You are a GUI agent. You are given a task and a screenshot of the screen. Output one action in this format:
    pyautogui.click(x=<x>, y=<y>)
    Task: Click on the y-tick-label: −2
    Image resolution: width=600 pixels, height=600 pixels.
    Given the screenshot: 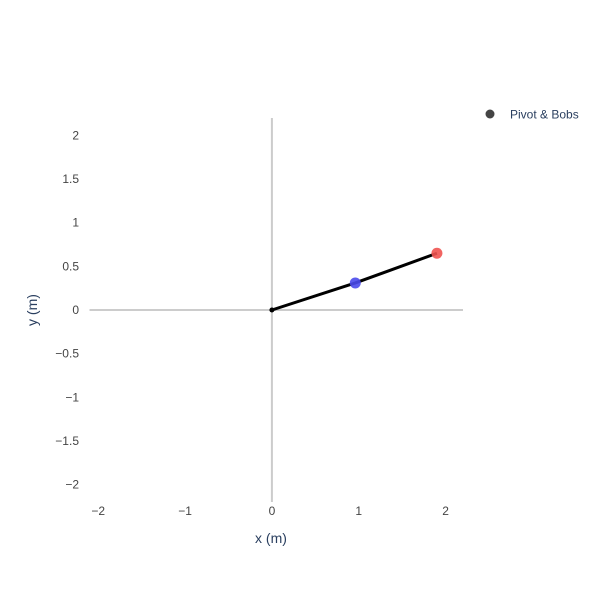 What is the action you would take?
    pyautogui.click(x=72, y=485)
    